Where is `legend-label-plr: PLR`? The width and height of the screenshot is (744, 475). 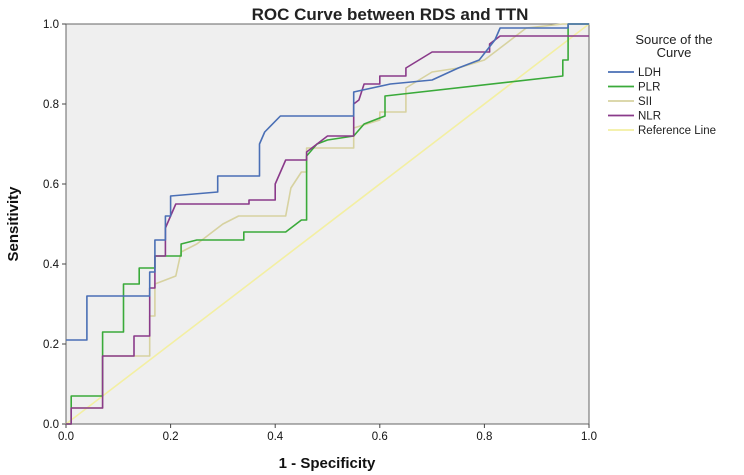
legend-label-plr: PLR is located at coordinates (649, 88).